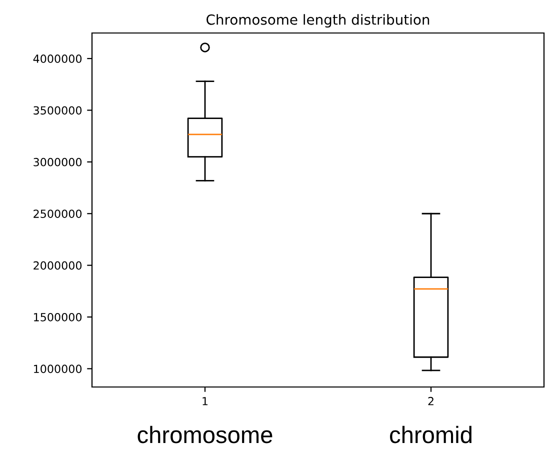  I want to click on text: chromid, so click(431, 435).